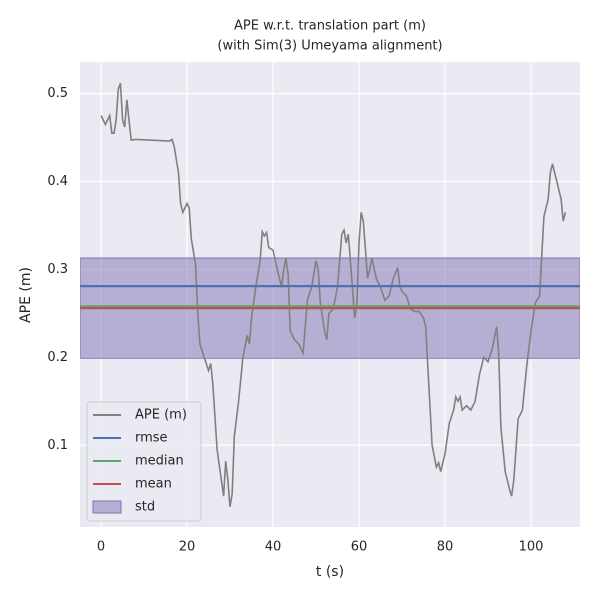  I want to click on legend-label: std, so click(145, 507).